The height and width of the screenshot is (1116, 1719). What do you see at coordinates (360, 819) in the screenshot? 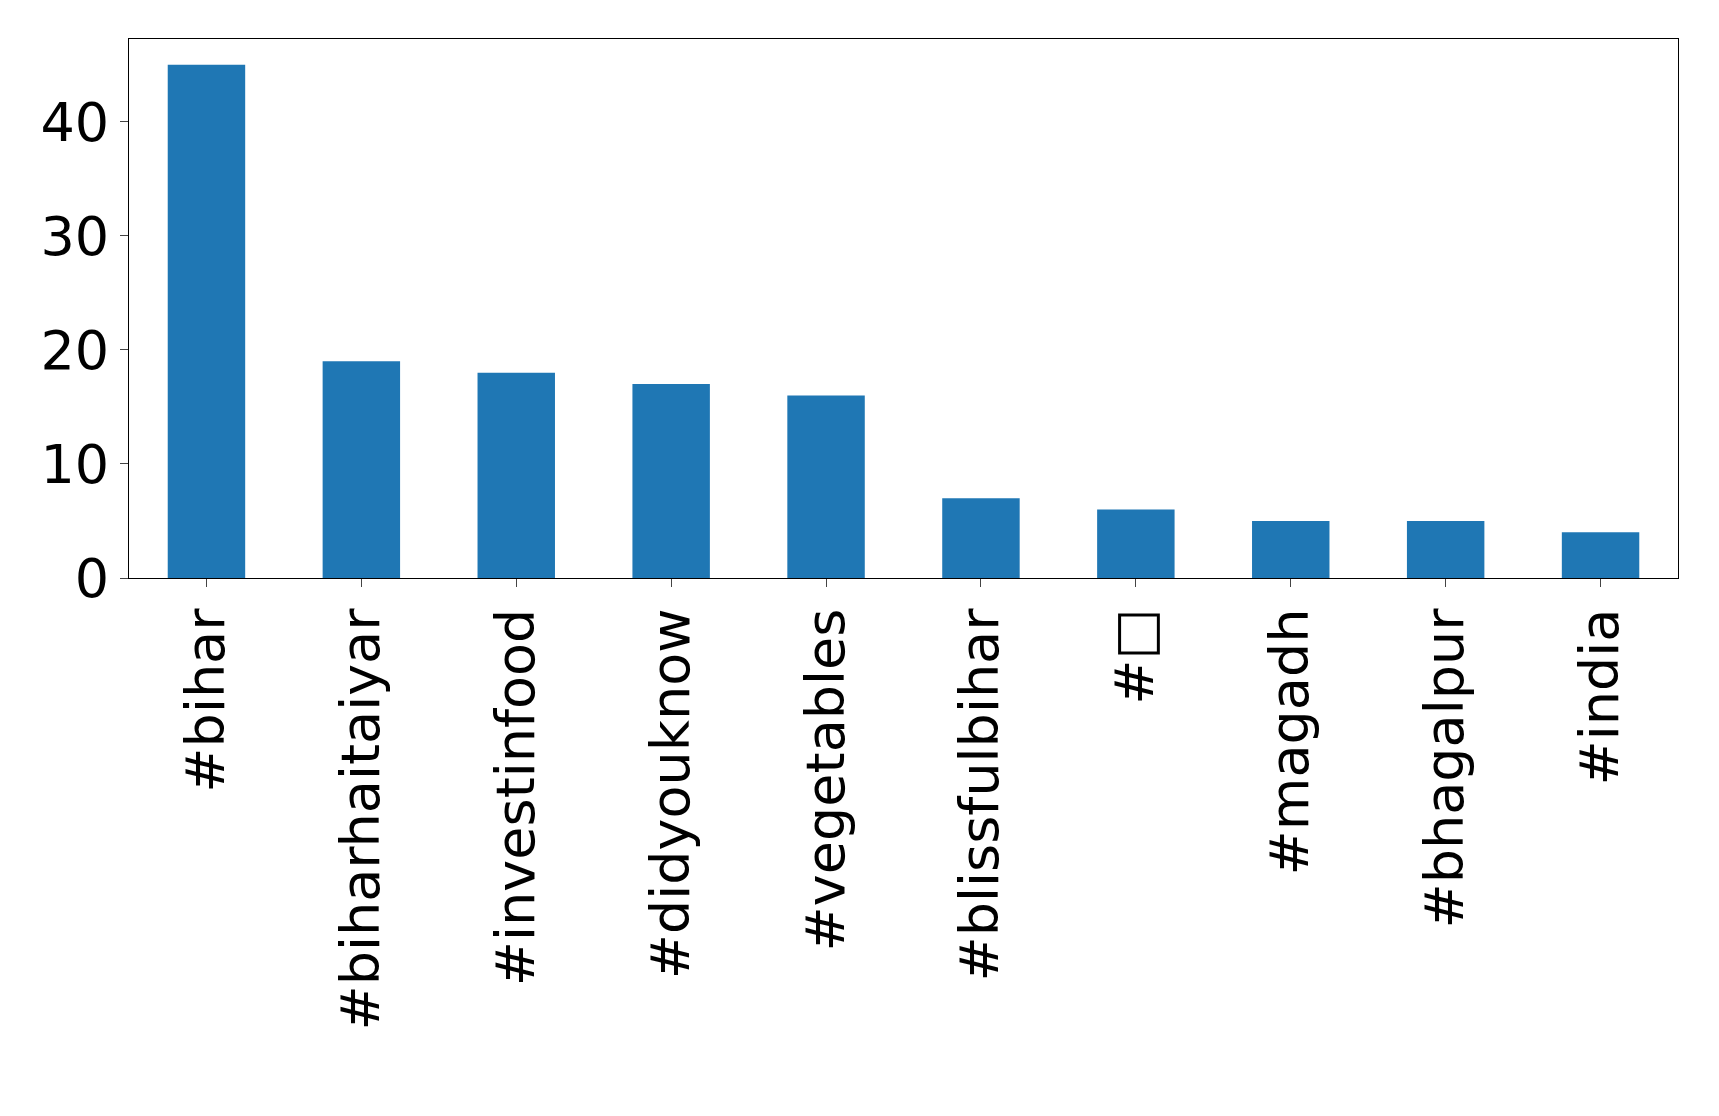
I see `x-tick-label: #biharhaitaiyar` at bounding box center [360, 819].